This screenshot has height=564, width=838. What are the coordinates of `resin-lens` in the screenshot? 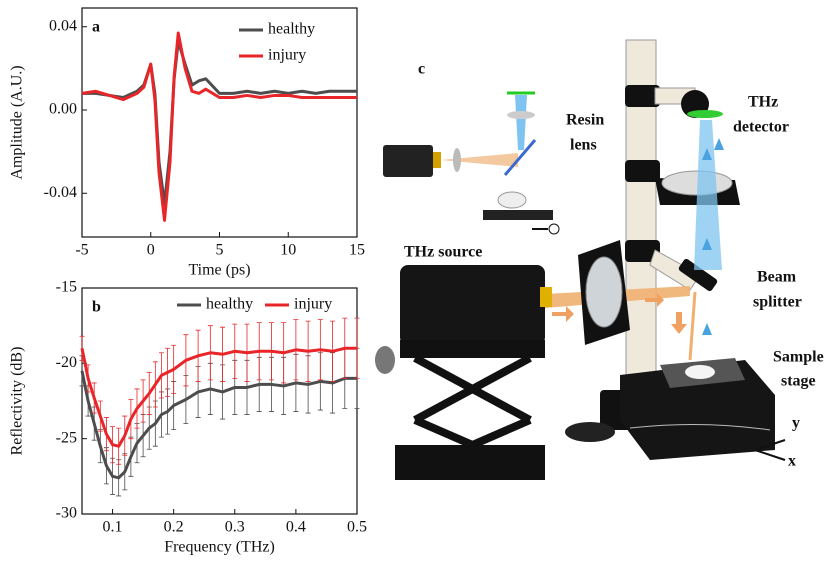 It's located at (604, 292).